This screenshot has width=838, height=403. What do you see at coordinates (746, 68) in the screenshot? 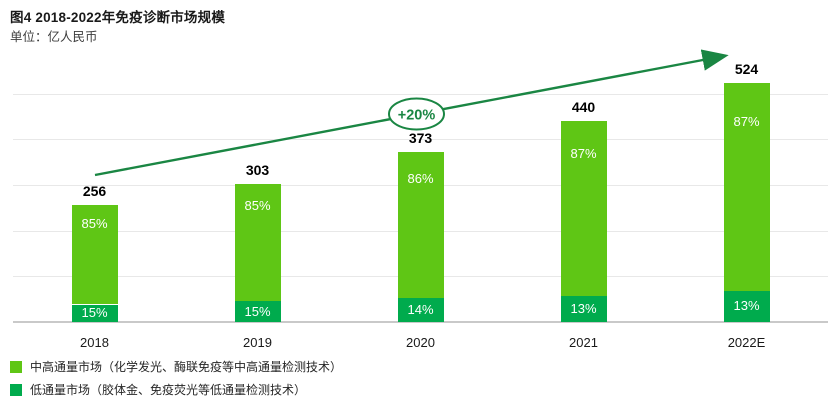
I see `total-value-label-2022E: 524` at bounding box center [746, 68].